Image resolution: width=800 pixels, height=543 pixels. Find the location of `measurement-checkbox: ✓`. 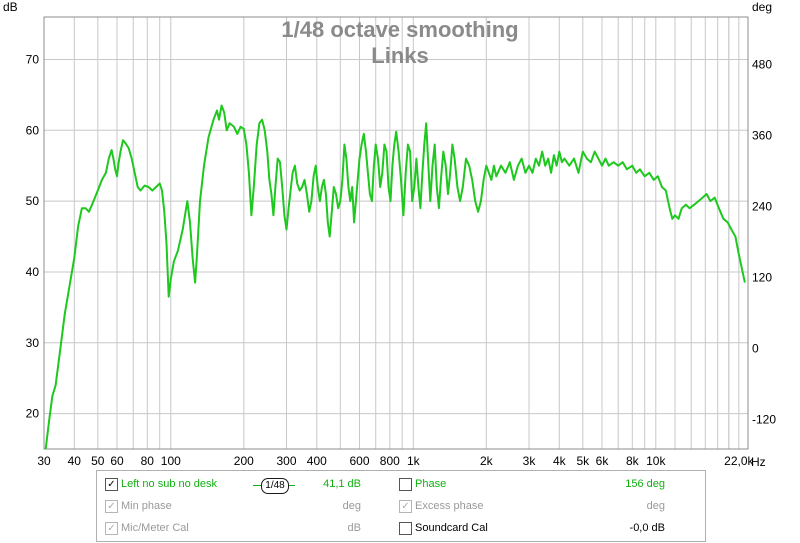

measurement-checkbox: ✓ is located at coordinates (111, 484).